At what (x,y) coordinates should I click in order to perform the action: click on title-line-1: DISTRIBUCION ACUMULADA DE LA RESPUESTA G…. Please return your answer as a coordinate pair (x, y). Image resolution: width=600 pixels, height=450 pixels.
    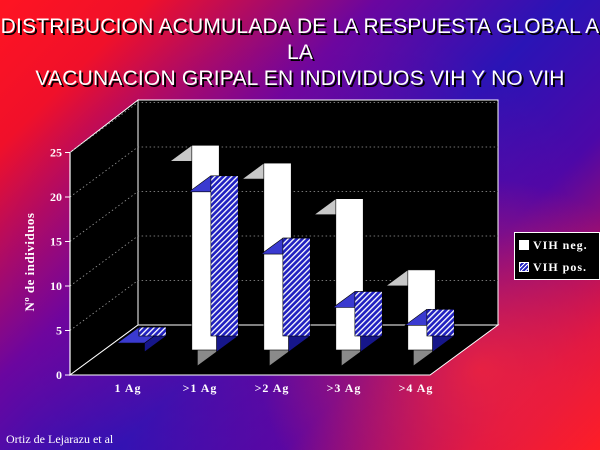
    Looking at the image, I should click on (300, 39).